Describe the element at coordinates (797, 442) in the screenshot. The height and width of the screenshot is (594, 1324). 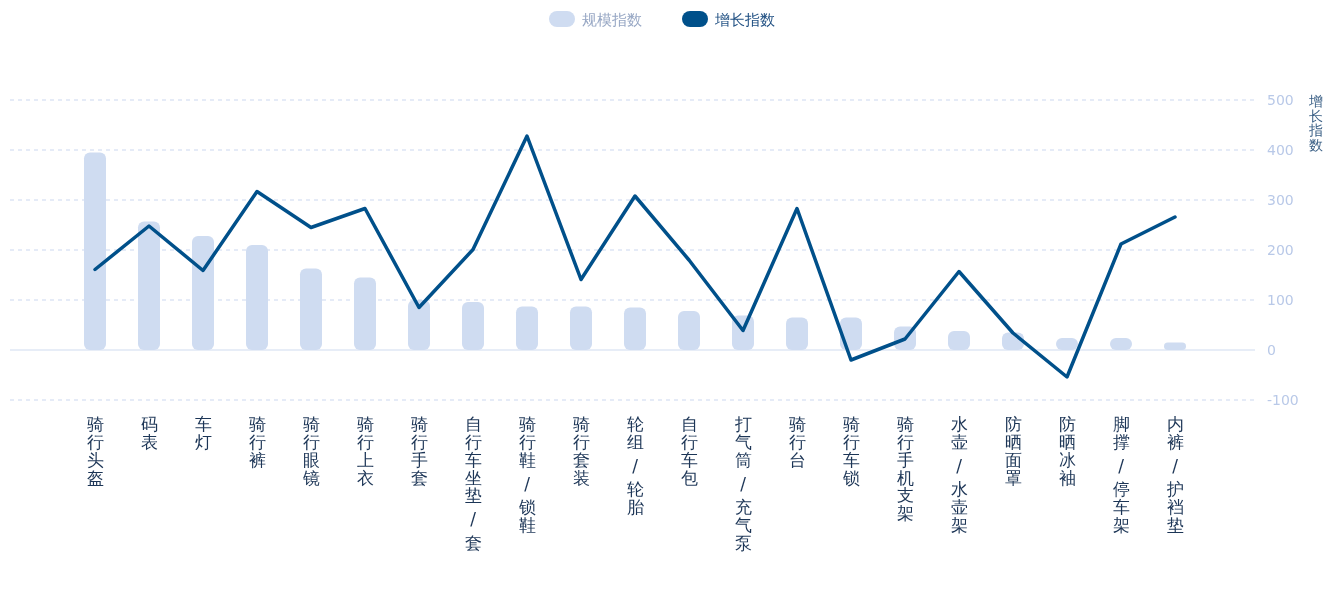
I see `x-tick-label: 骑行台` at that location.